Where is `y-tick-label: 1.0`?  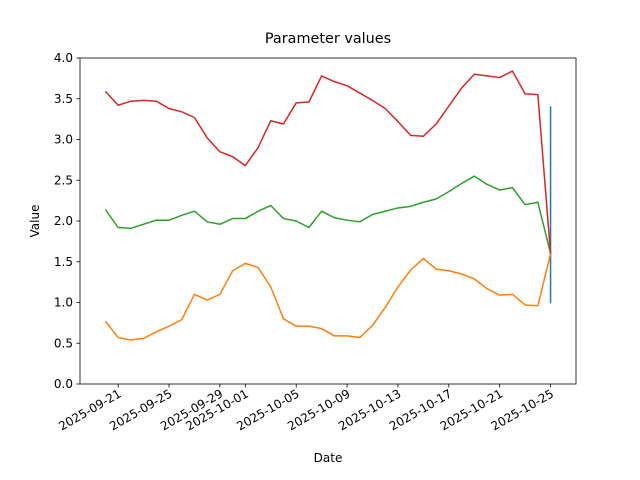 y-tick-label: 1.0 is located at coordinates (63, 303).